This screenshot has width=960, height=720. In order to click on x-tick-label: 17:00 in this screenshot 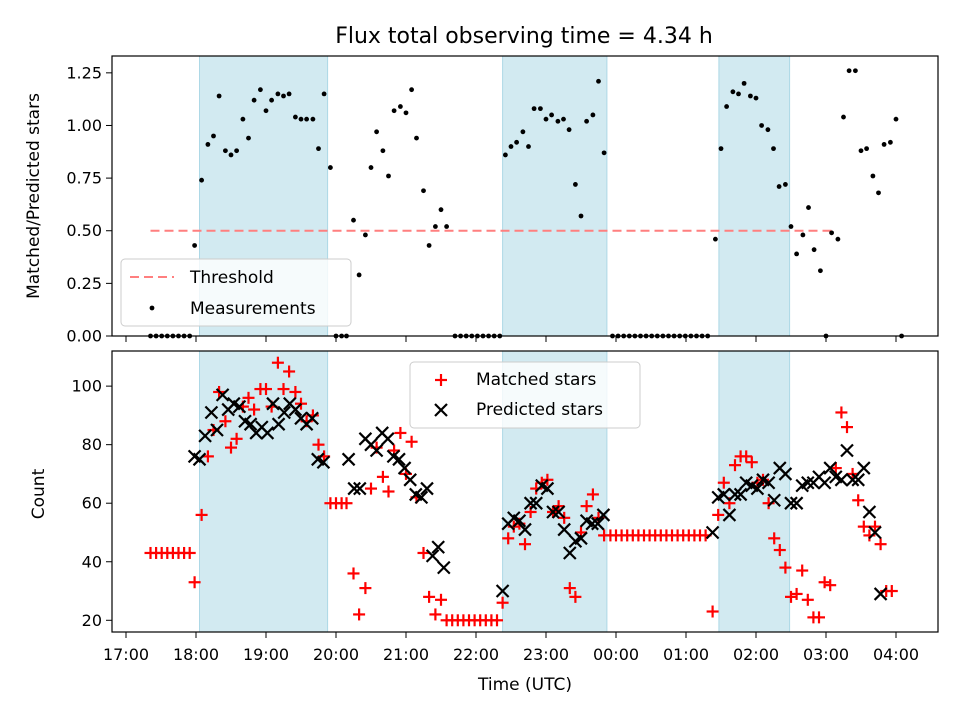, I will do `click(126, 654)`.